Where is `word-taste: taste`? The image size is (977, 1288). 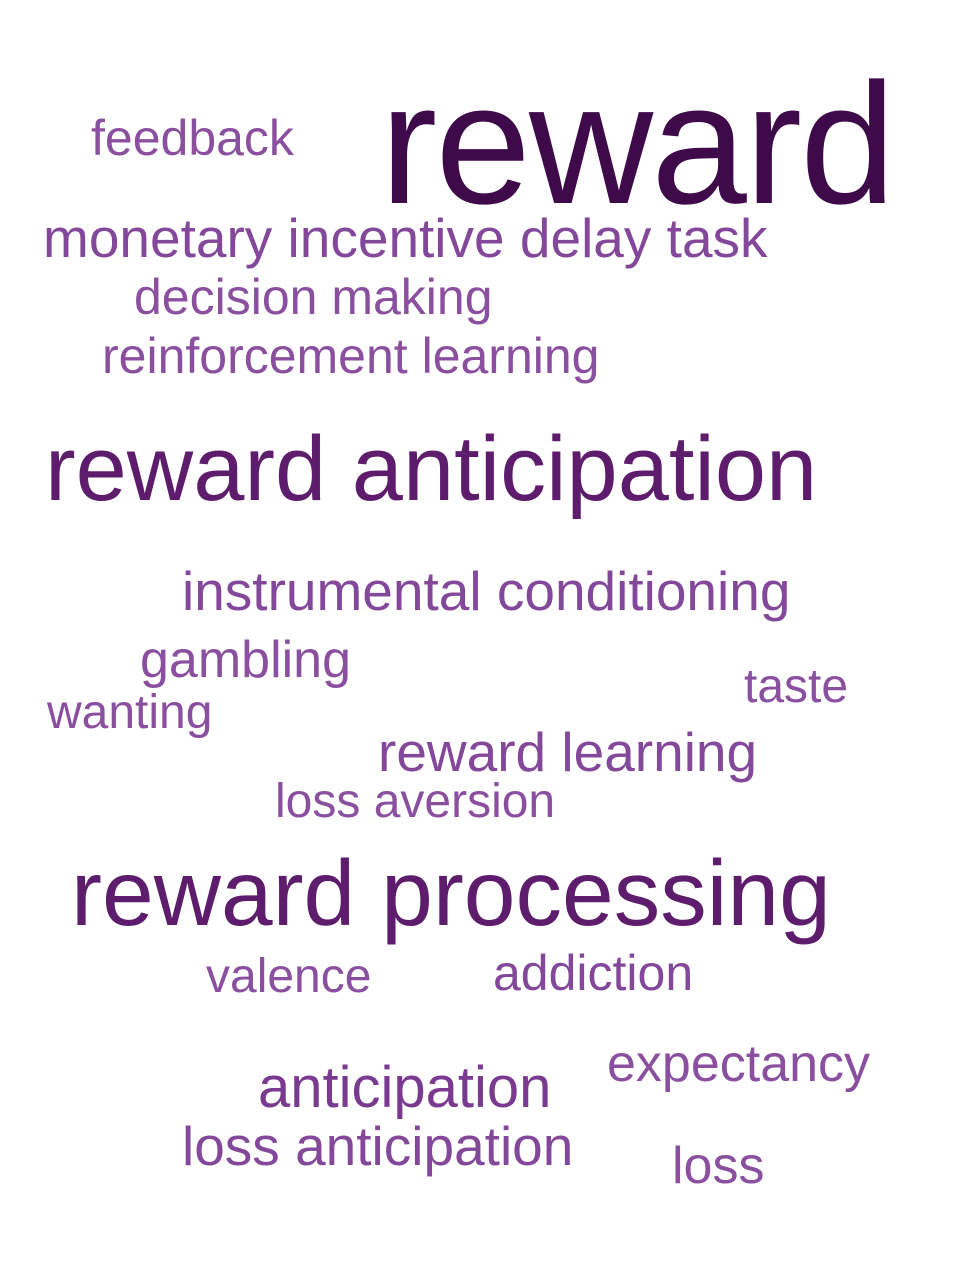
word-taste: taste is located at coordinates (796, 686).